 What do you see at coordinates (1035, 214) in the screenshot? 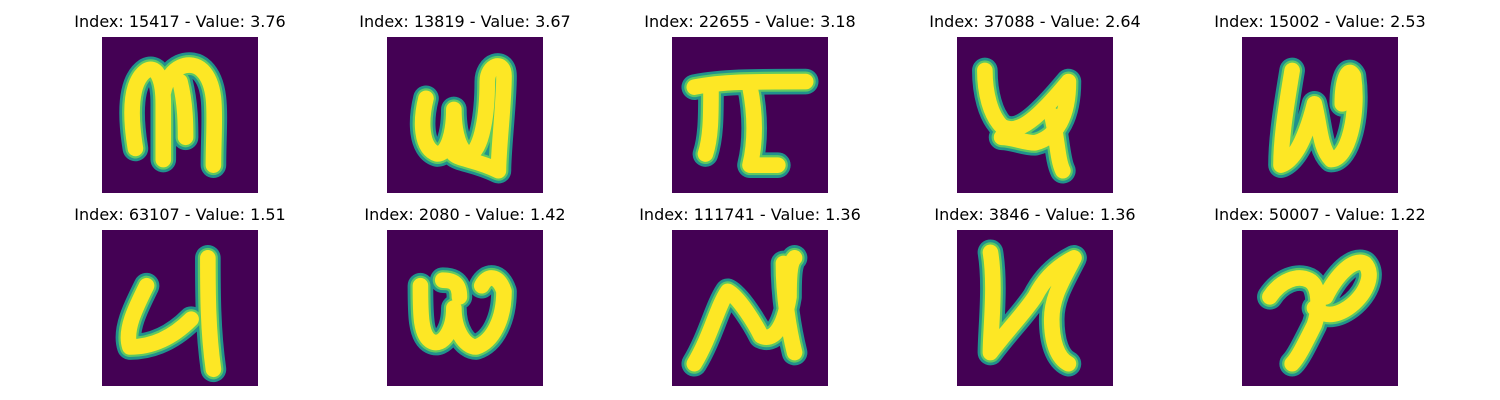
I see `panel-title: Index: 3846 - Value: 1.36` at bounding box center [1035, 214].